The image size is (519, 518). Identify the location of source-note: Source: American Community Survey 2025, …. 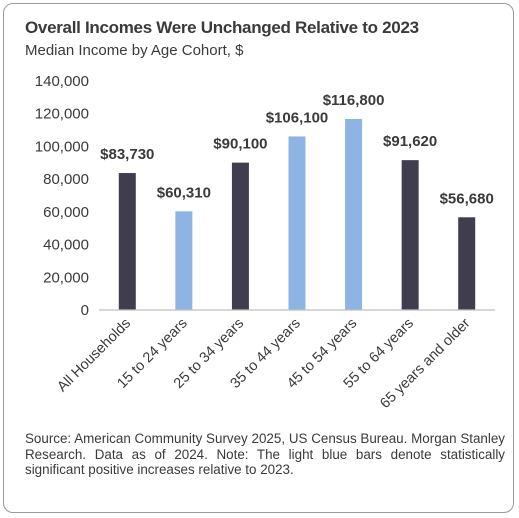
(265, 454).